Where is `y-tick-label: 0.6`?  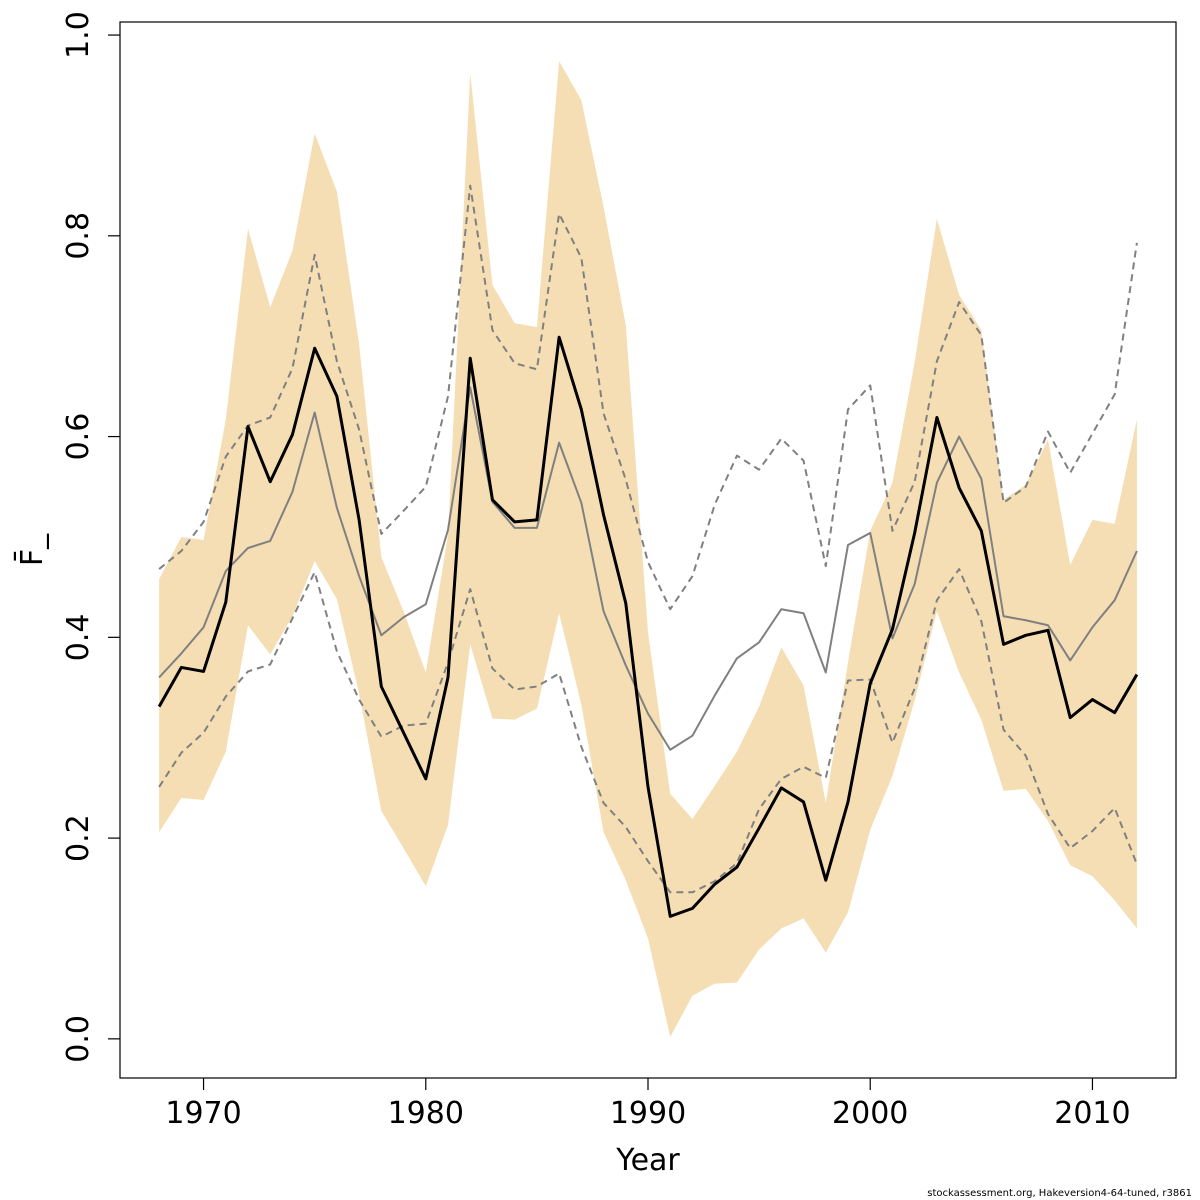 y-tick-label: 0.6 is located at coordinates (78, 437).